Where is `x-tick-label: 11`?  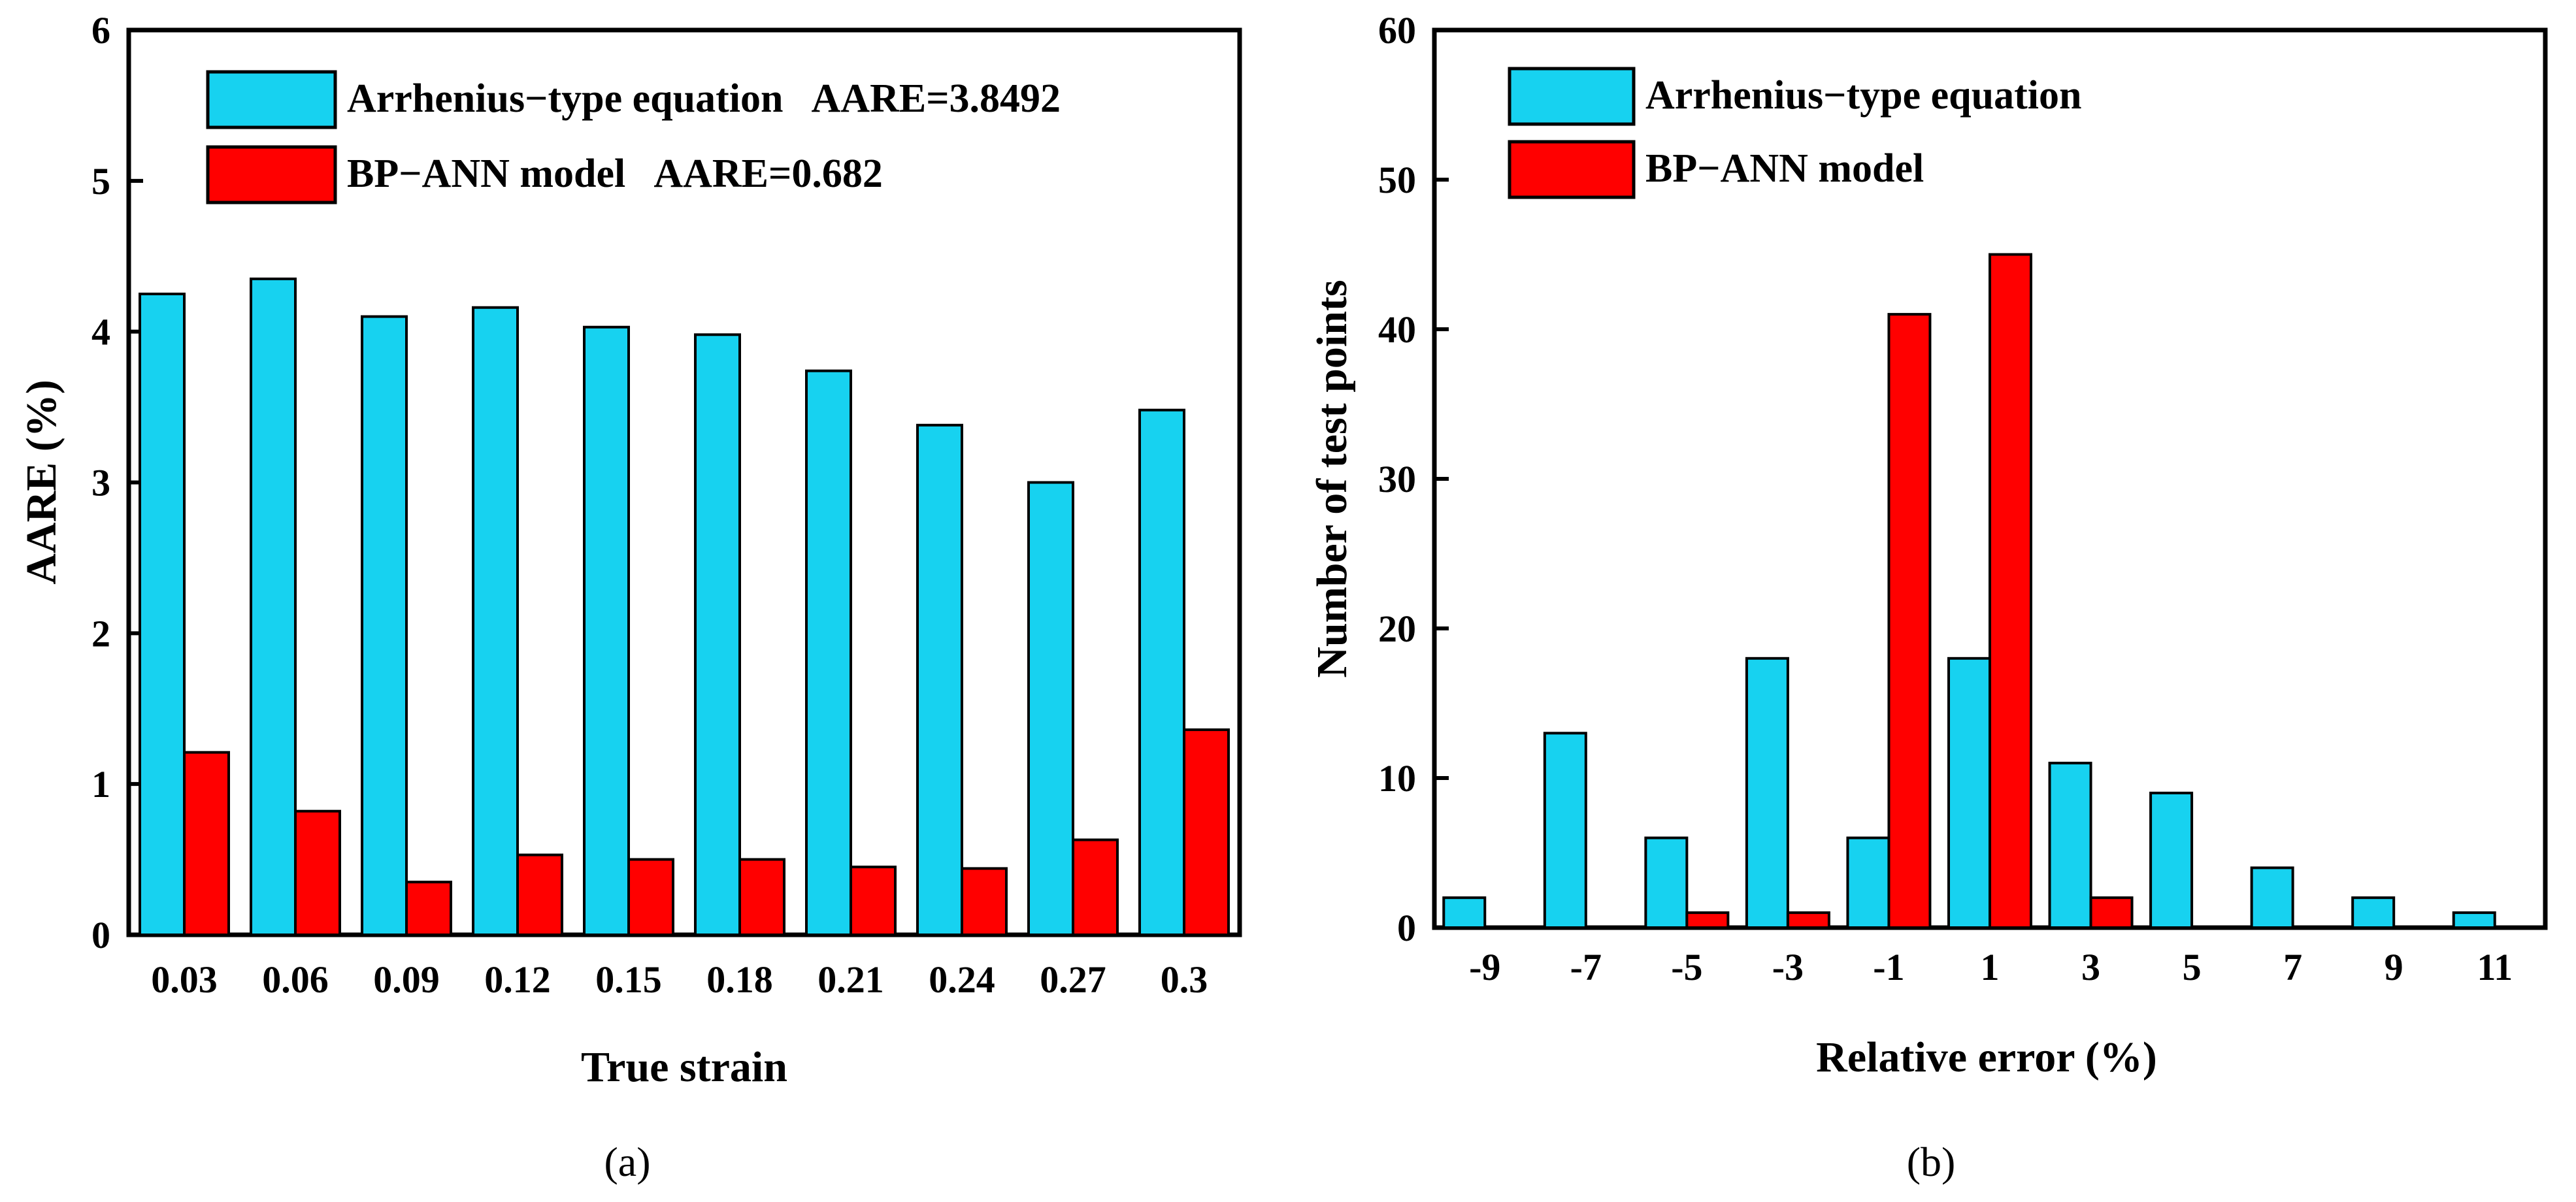
x-tick-label: 11 is located at coordinates (2495, 967).